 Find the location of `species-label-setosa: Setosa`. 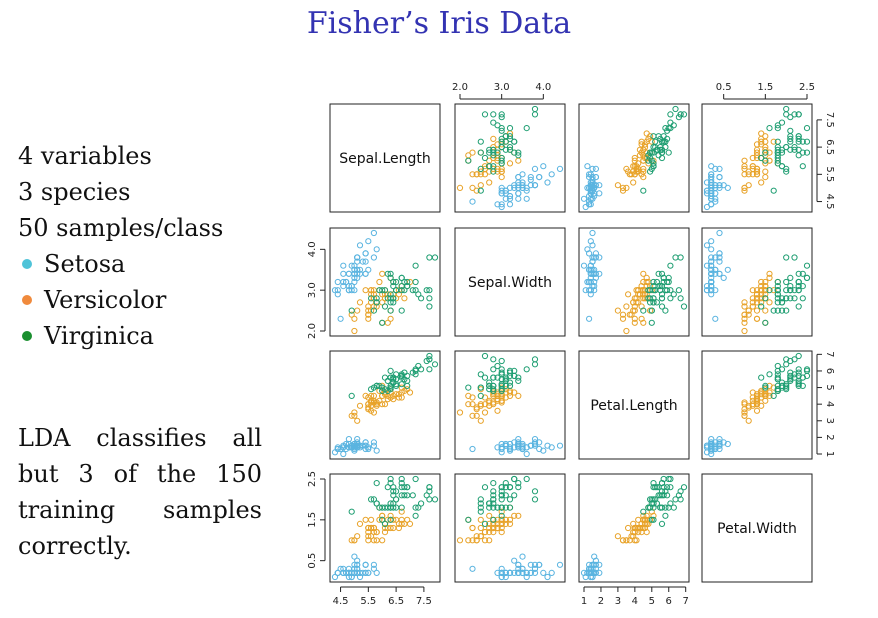

species-label-setosa: Setosa is located at coordinates (85, 264).